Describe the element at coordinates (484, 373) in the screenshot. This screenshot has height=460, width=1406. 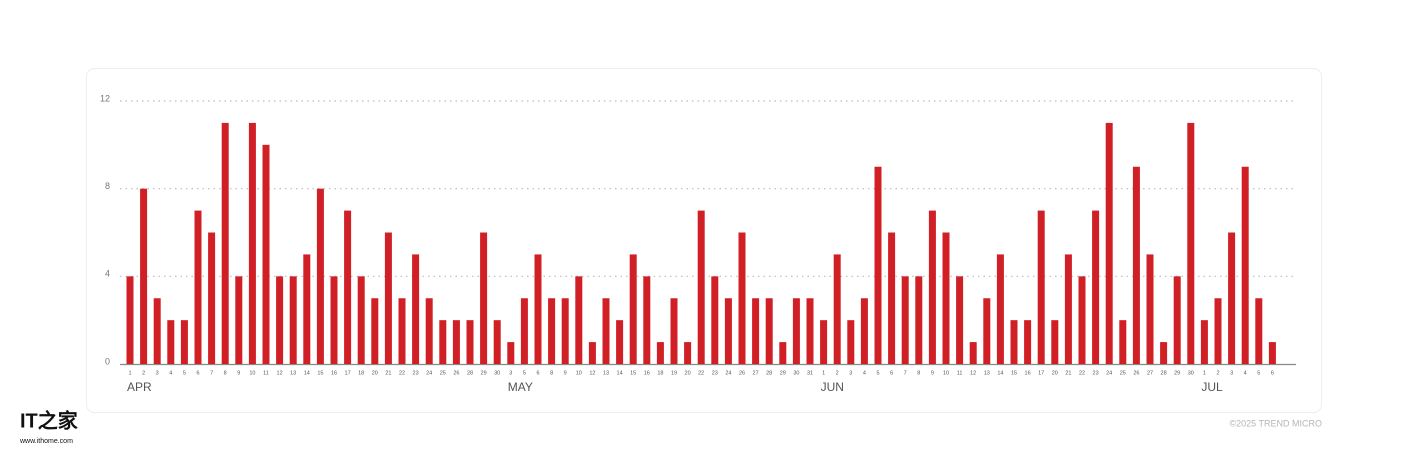
I see `x-tick-label: 29` at that location.